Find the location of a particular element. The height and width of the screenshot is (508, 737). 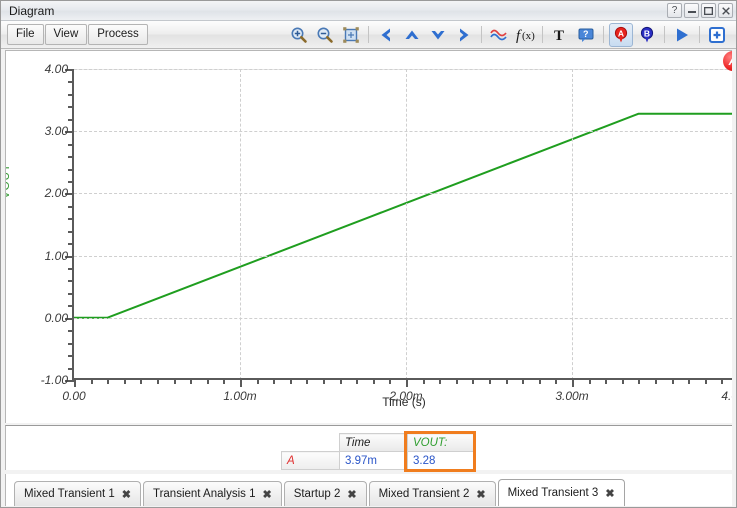

cursor-readout-panel: Time VOUT: A 3.97m 3.28 is located at coordinates (368, 448).